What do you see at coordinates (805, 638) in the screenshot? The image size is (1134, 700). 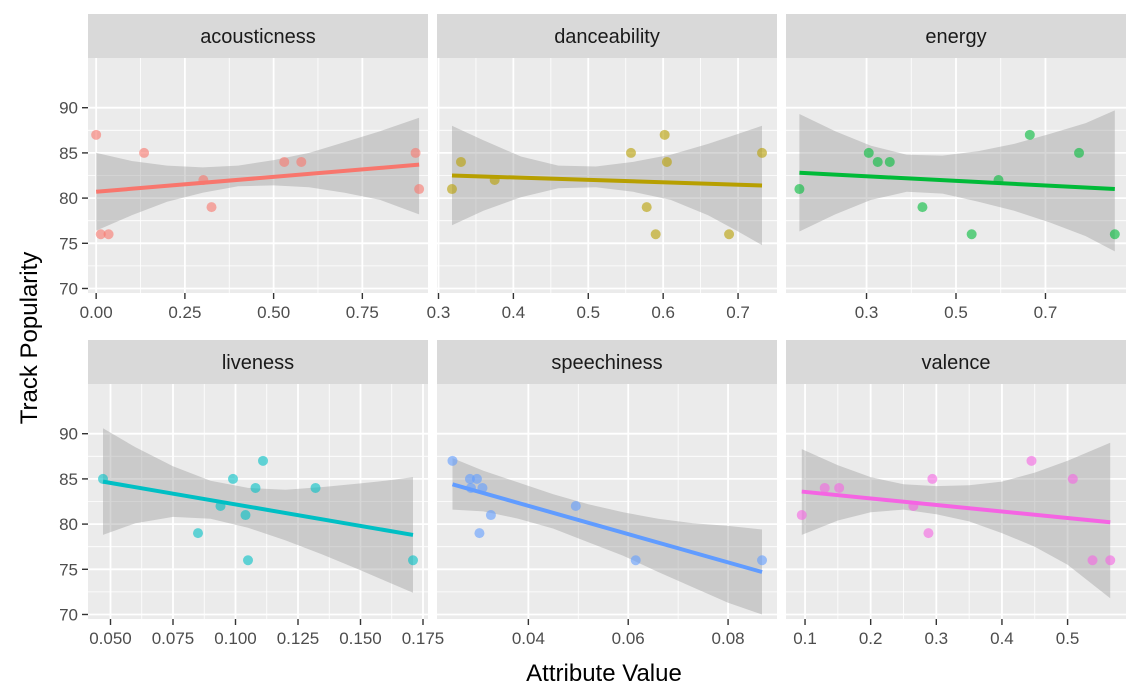 I see `x-tick-label: 0.1` at bounding box center [805, 638].